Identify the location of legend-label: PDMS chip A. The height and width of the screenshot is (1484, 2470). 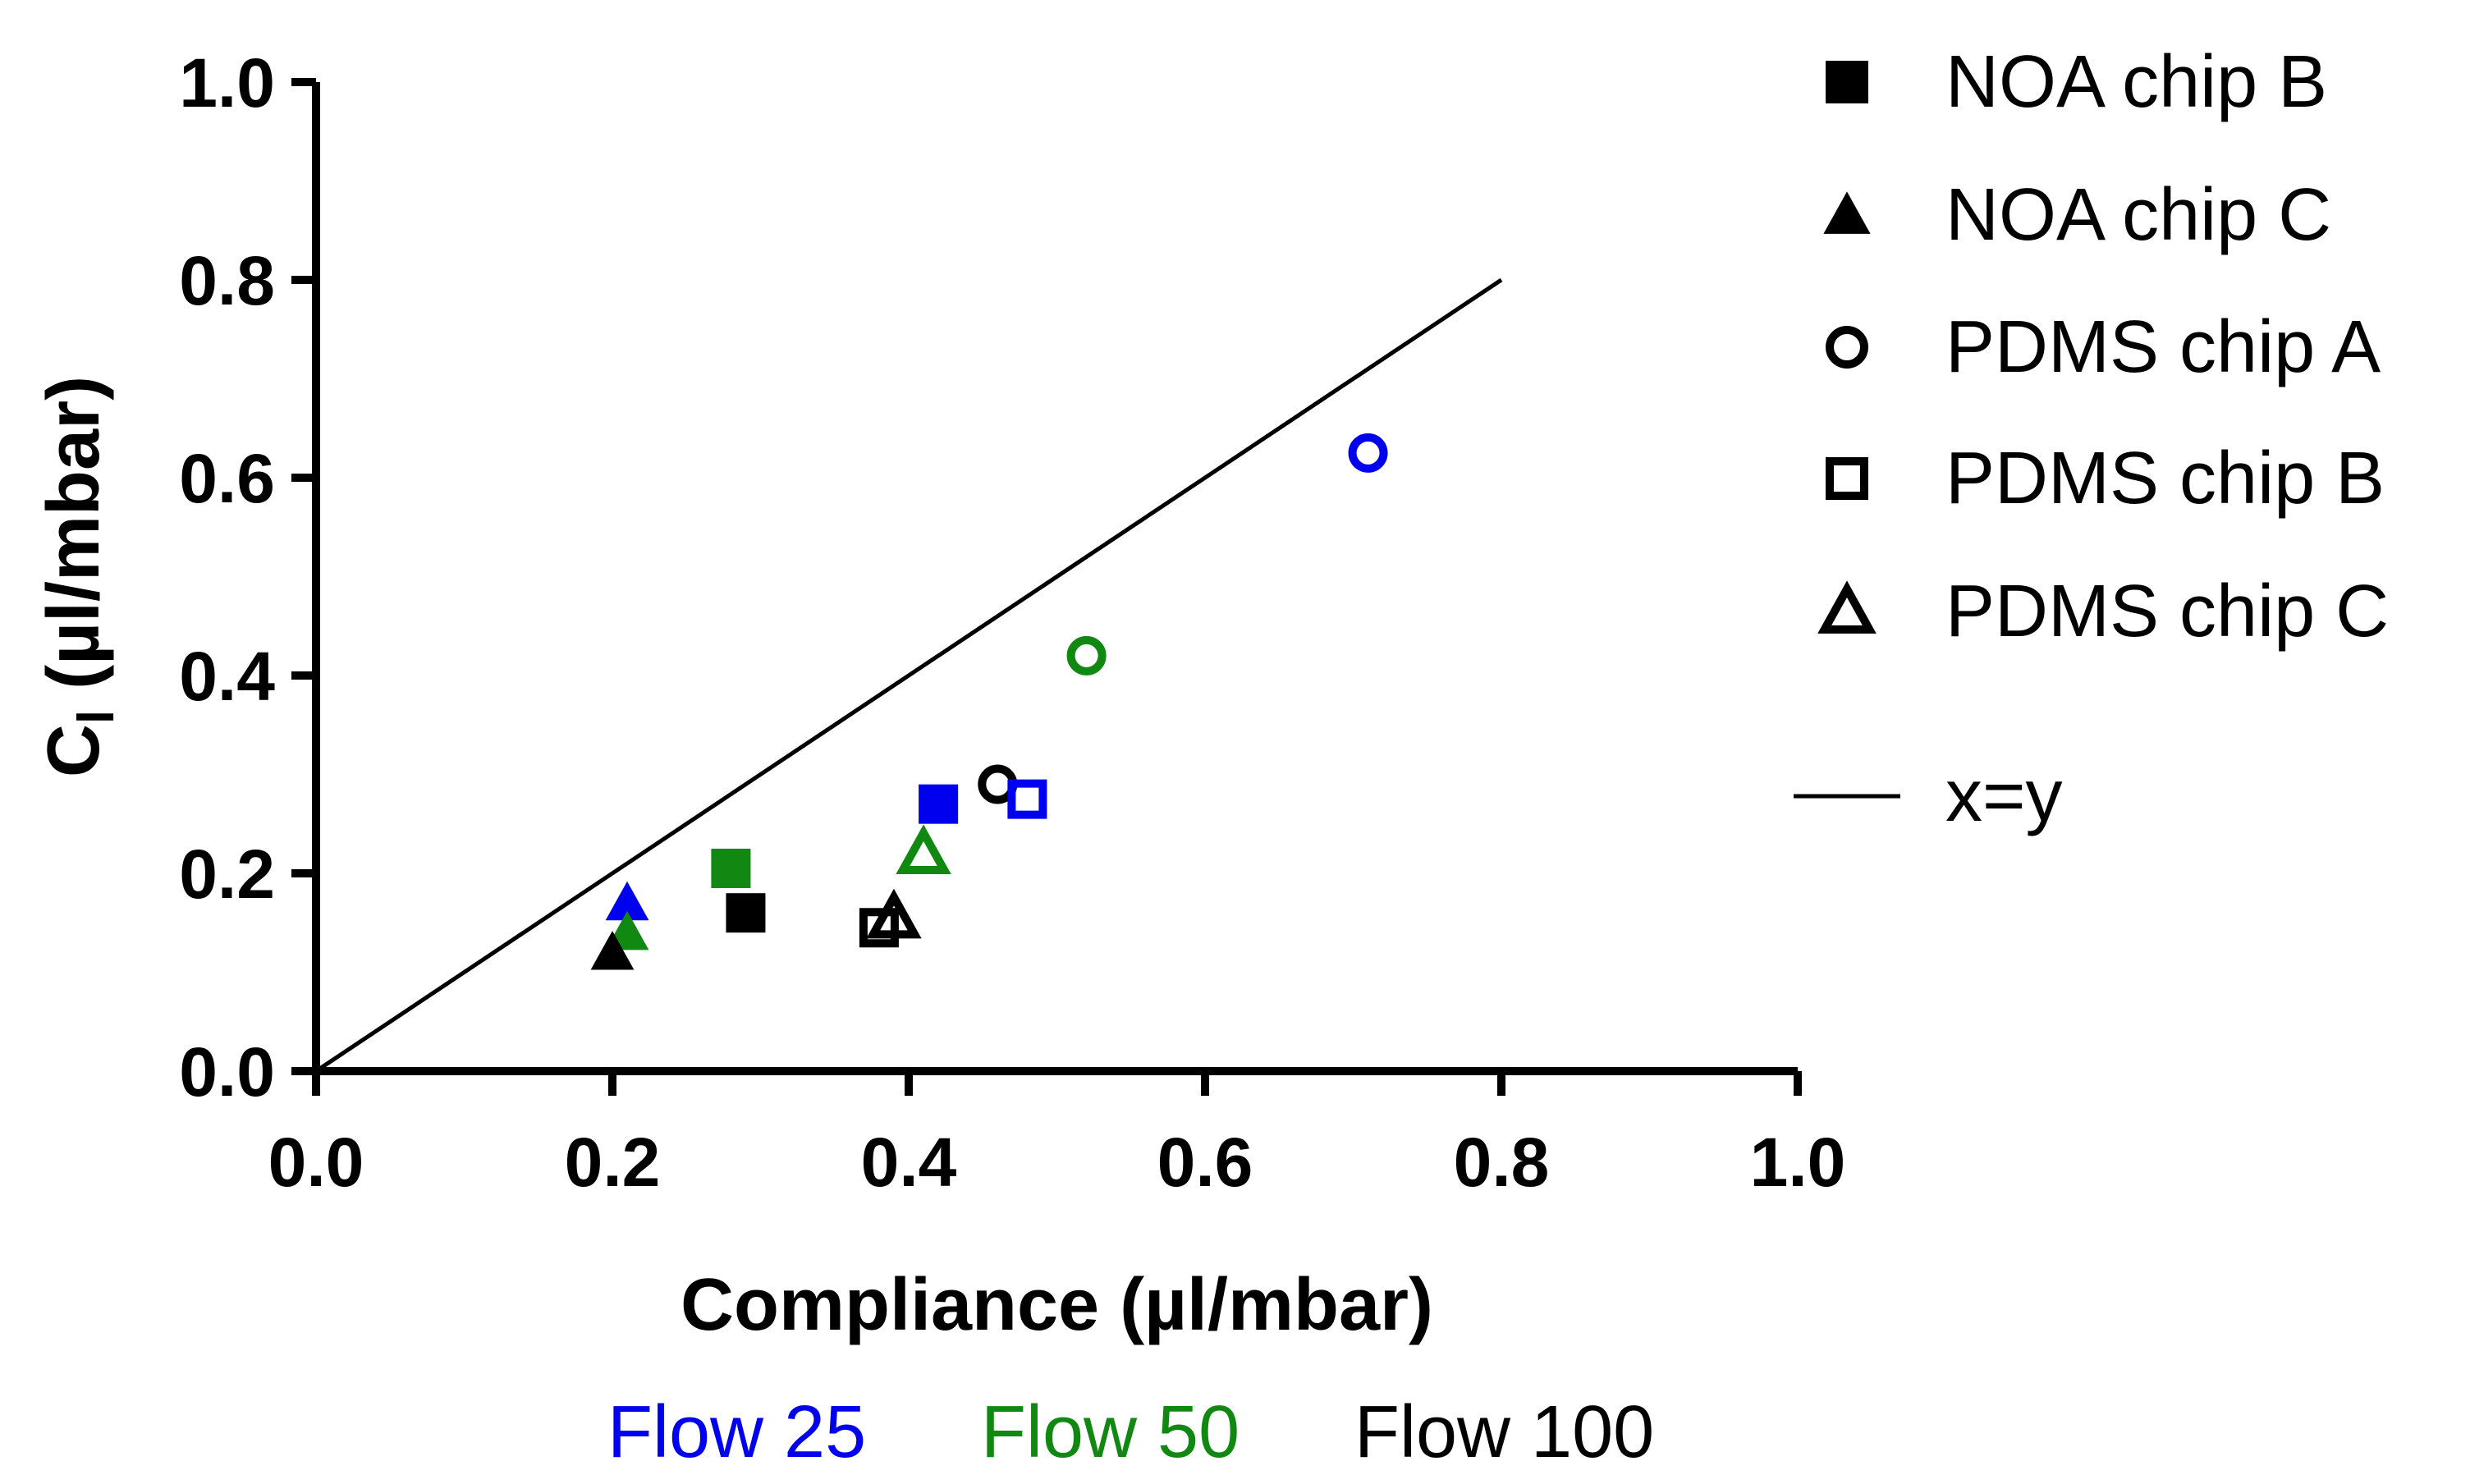
(2163, 347).